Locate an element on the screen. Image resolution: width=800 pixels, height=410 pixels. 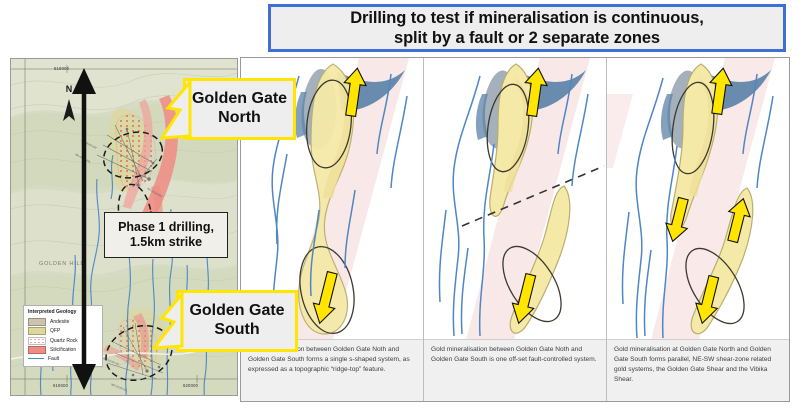
andesite-swatch-icon is located at coordinates (37, 321).